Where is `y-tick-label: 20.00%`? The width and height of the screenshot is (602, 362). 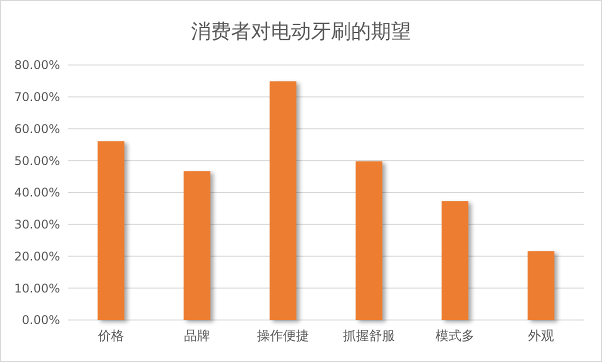
y-tick-label: 20.00% is located at coordinates (37, 256).